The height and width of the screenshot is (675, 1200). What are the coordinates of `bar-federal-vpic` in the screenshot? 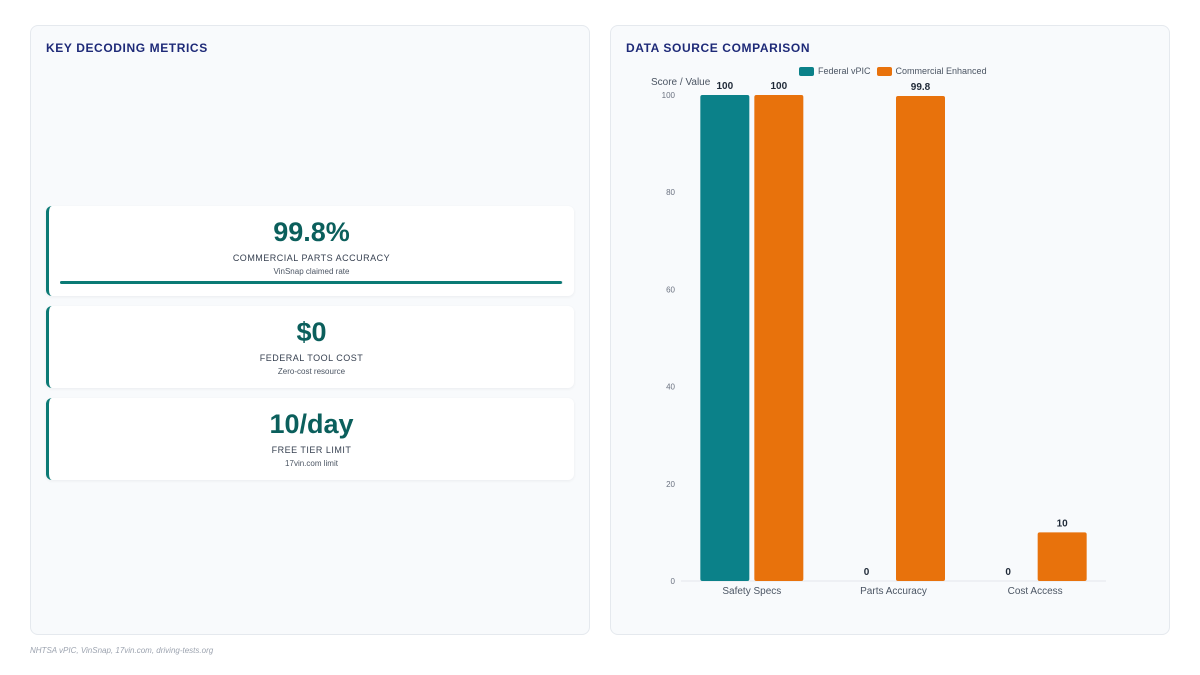 It's located at (725, 338).